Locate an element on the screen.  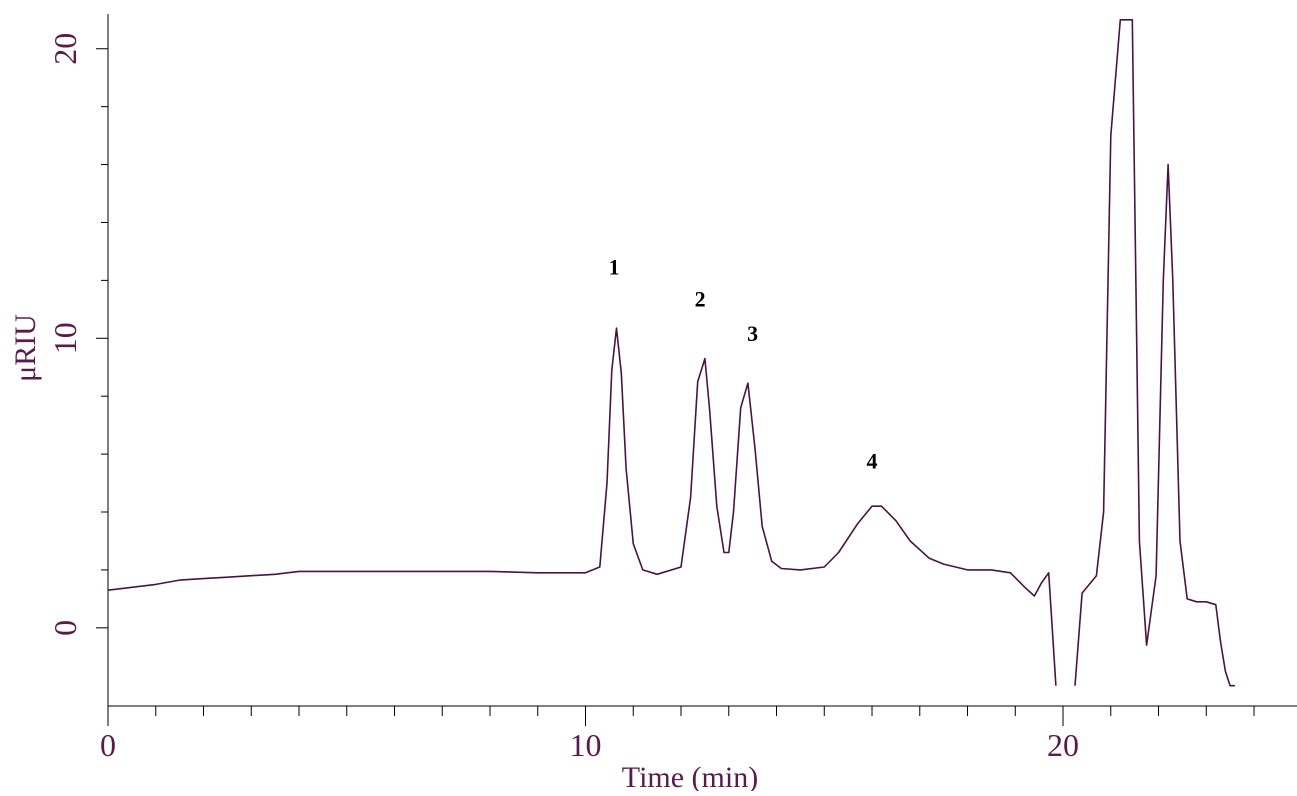
y-tick-label: 20 is located at coordinates (65, 49).